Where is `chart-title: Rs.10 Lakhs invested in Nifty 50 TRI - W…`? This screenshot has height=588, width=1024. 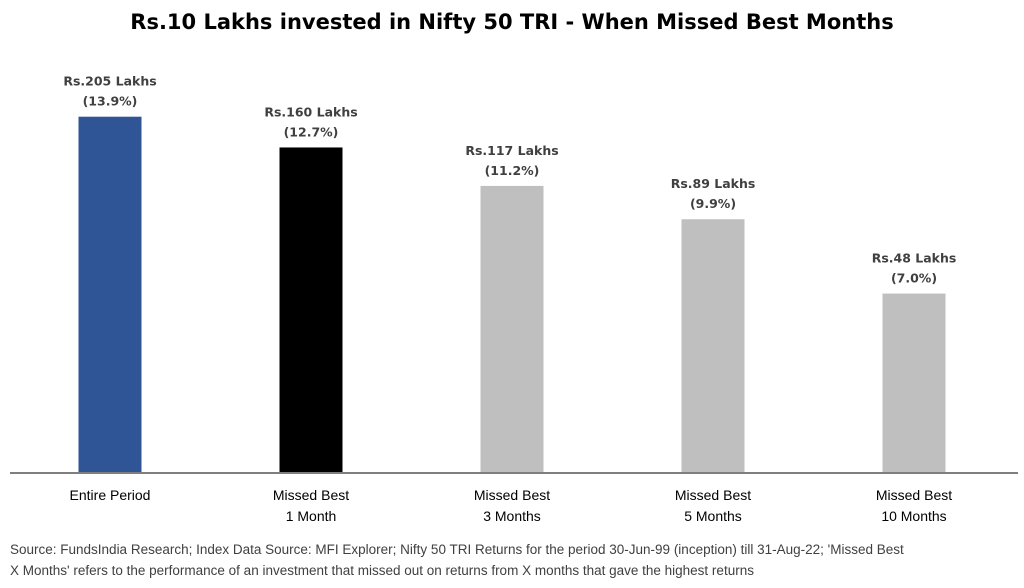 chart-title: Rs.10 Lakhs invested in Nifty 50 TRI - W… is located at coordinates (511, 22).